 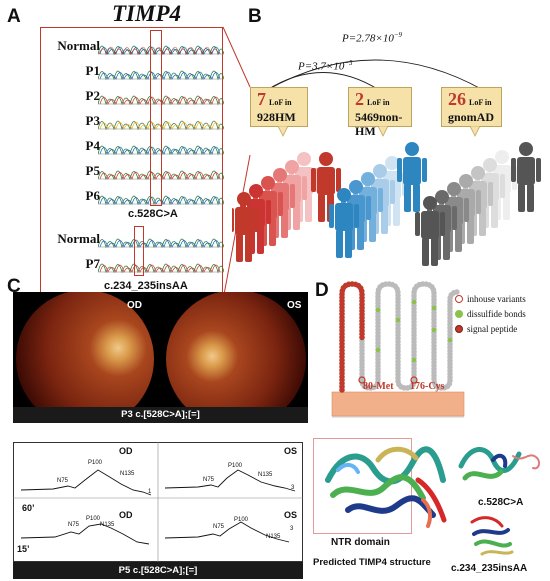 I want to click on residue-label-176-cys: 176-Cys, so click(x=427, y=386).